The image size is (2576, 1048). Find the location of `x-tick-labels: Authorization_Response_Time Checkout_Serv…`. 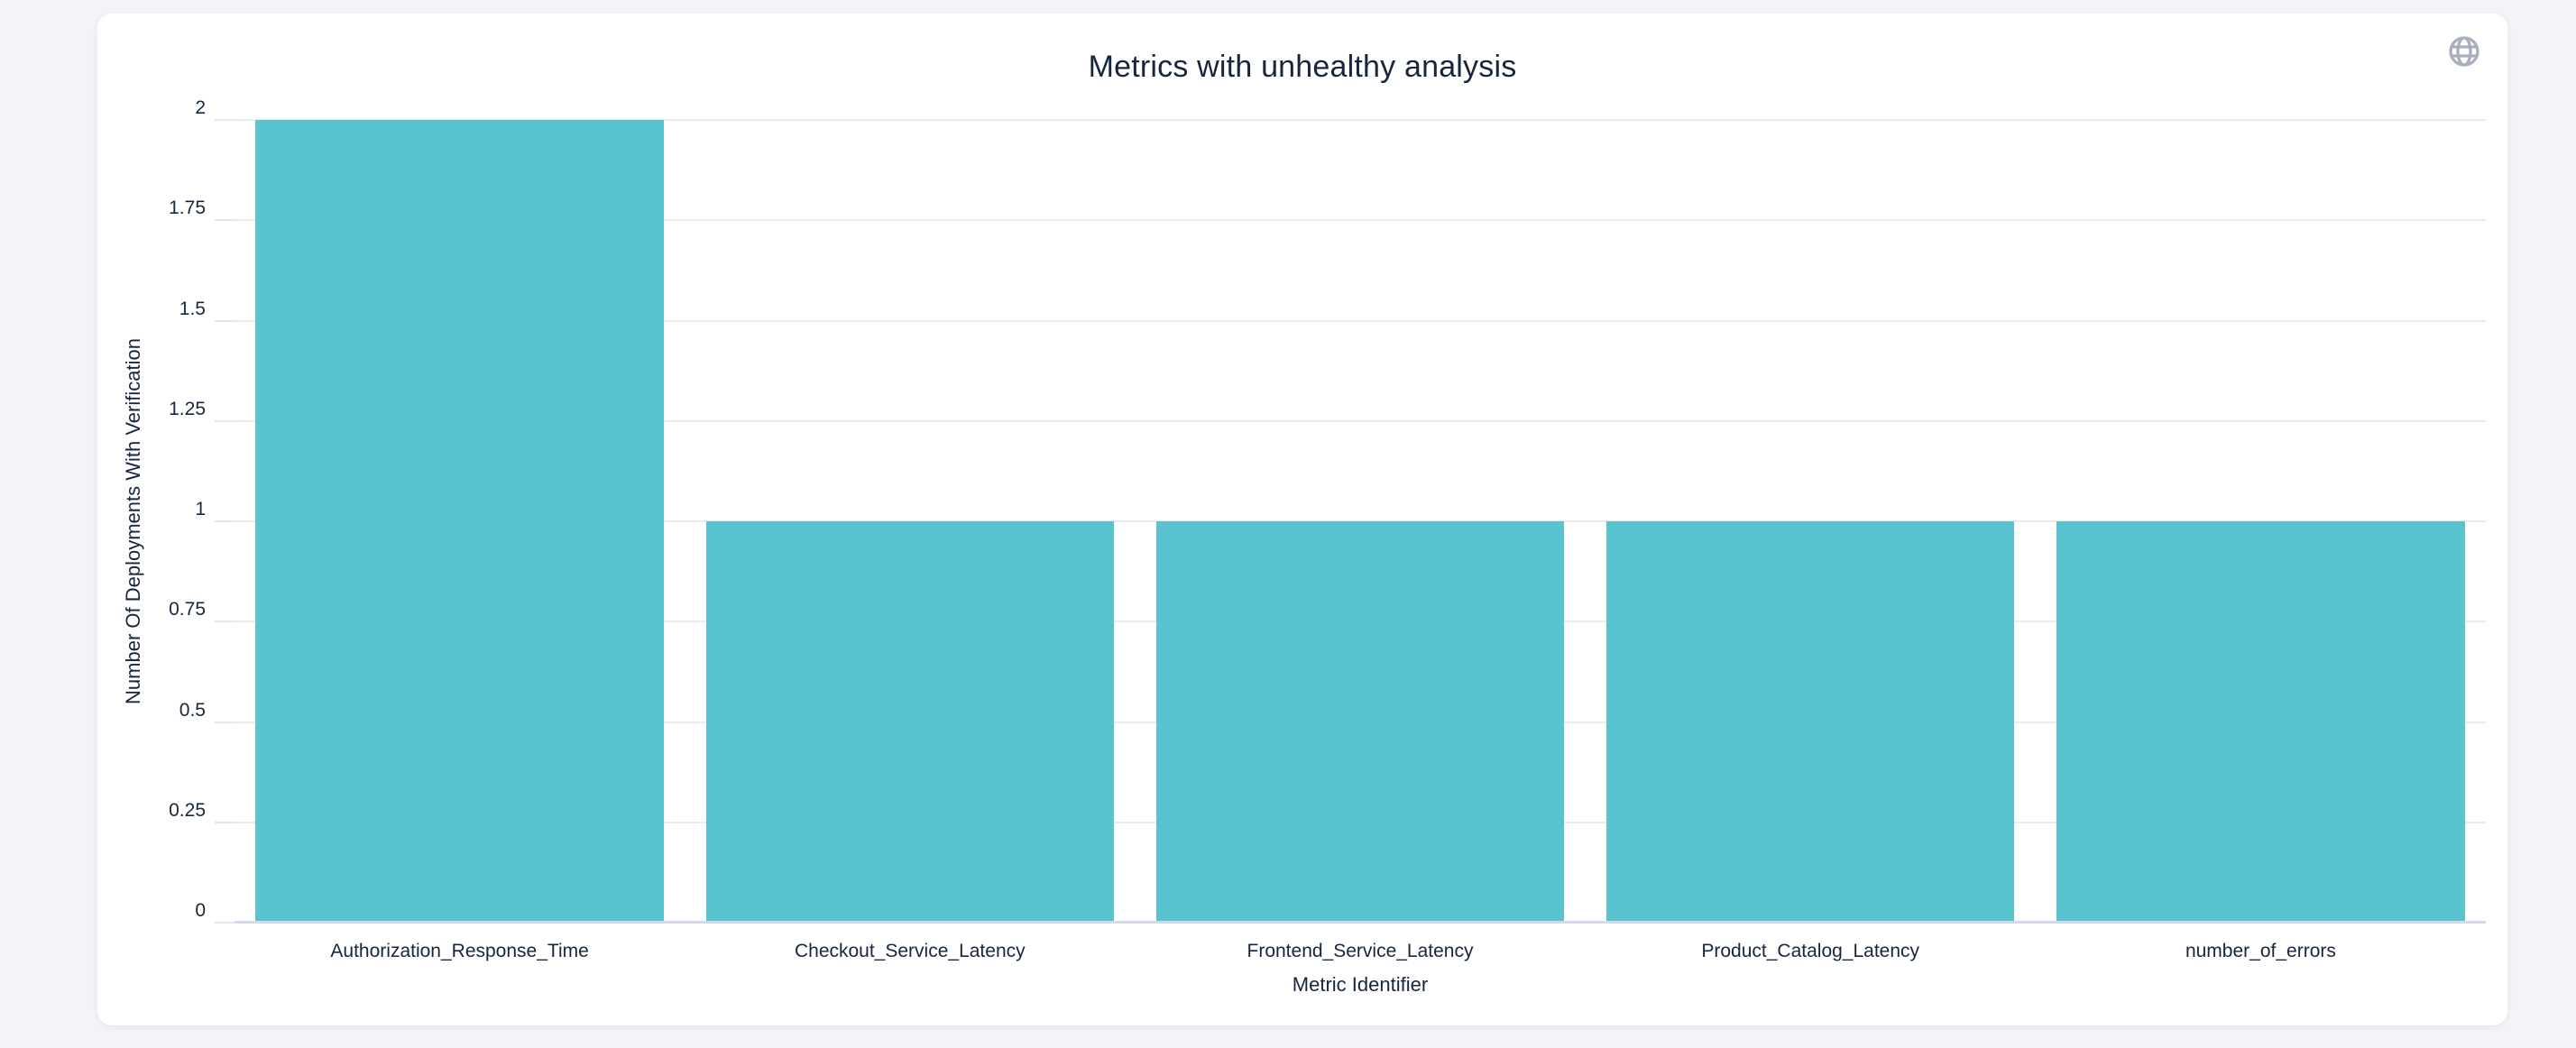

x-tick-labels: Authorization_Response_Time Checkout_Serv… is located at coordinates (1360, 952).